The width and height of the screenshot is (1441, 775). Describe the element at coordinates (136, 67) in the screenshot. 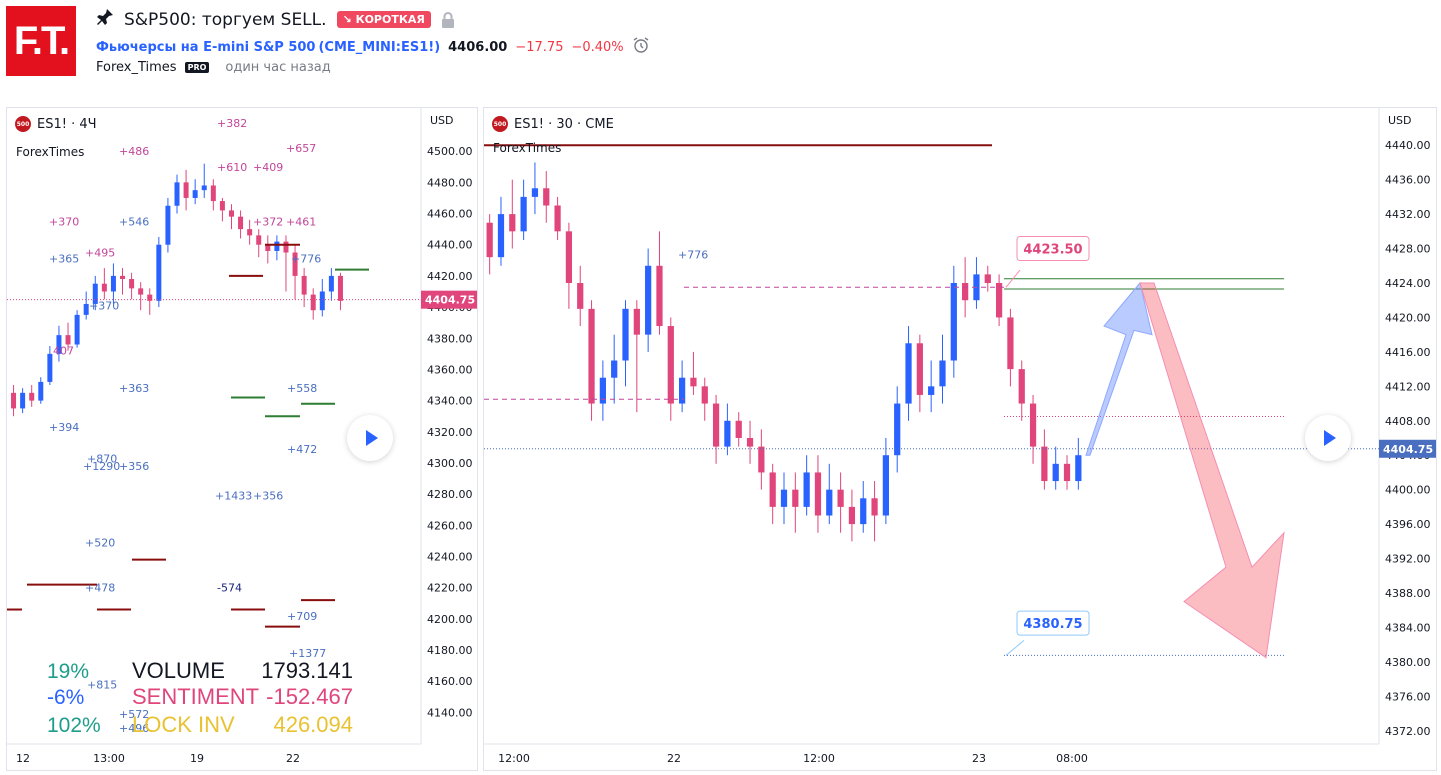

I see `author-name: Forex_Times` at that location.